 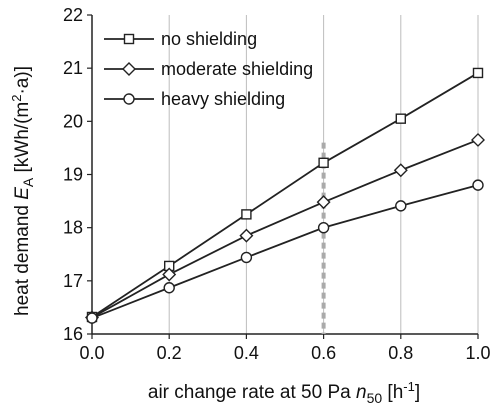 What do you see at coordinates (169, 353) in the screenshot?
I see `x-tick-label: 0.2` at bounding box center [169, 353].